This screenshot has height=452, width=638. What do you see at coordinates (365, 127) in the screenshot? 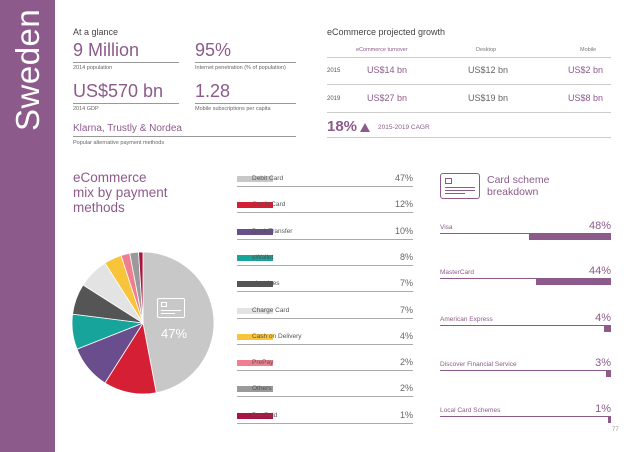
I see `arrow-up-icon` at bounding box center [365, 127].